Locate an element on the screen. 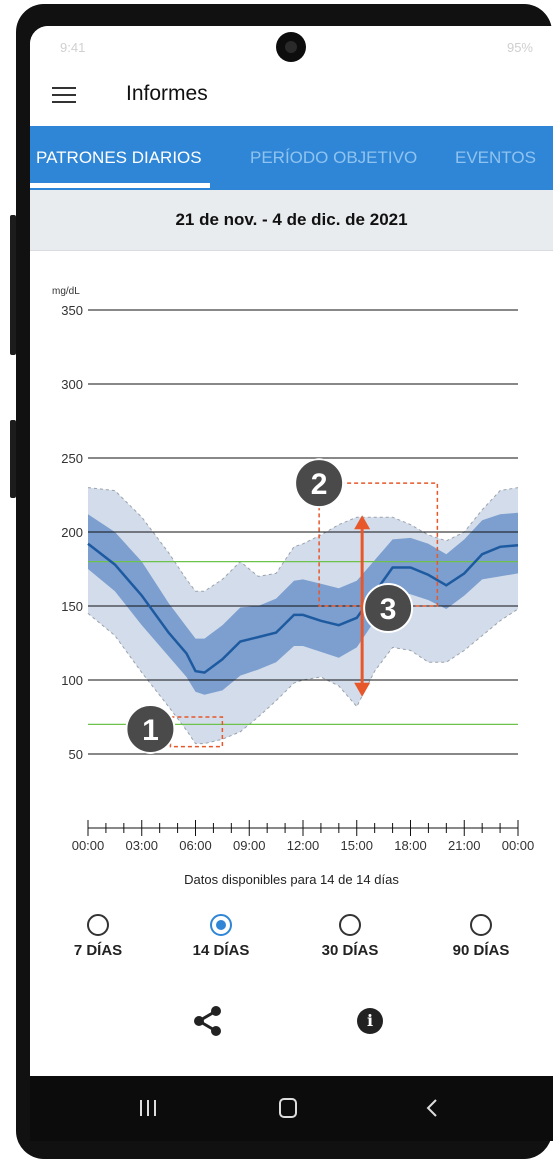 The height and width of the screenshot is (1161, 553). tab-target-period: PERÍODO OBJETIVO is located at coordinates (334, 157).